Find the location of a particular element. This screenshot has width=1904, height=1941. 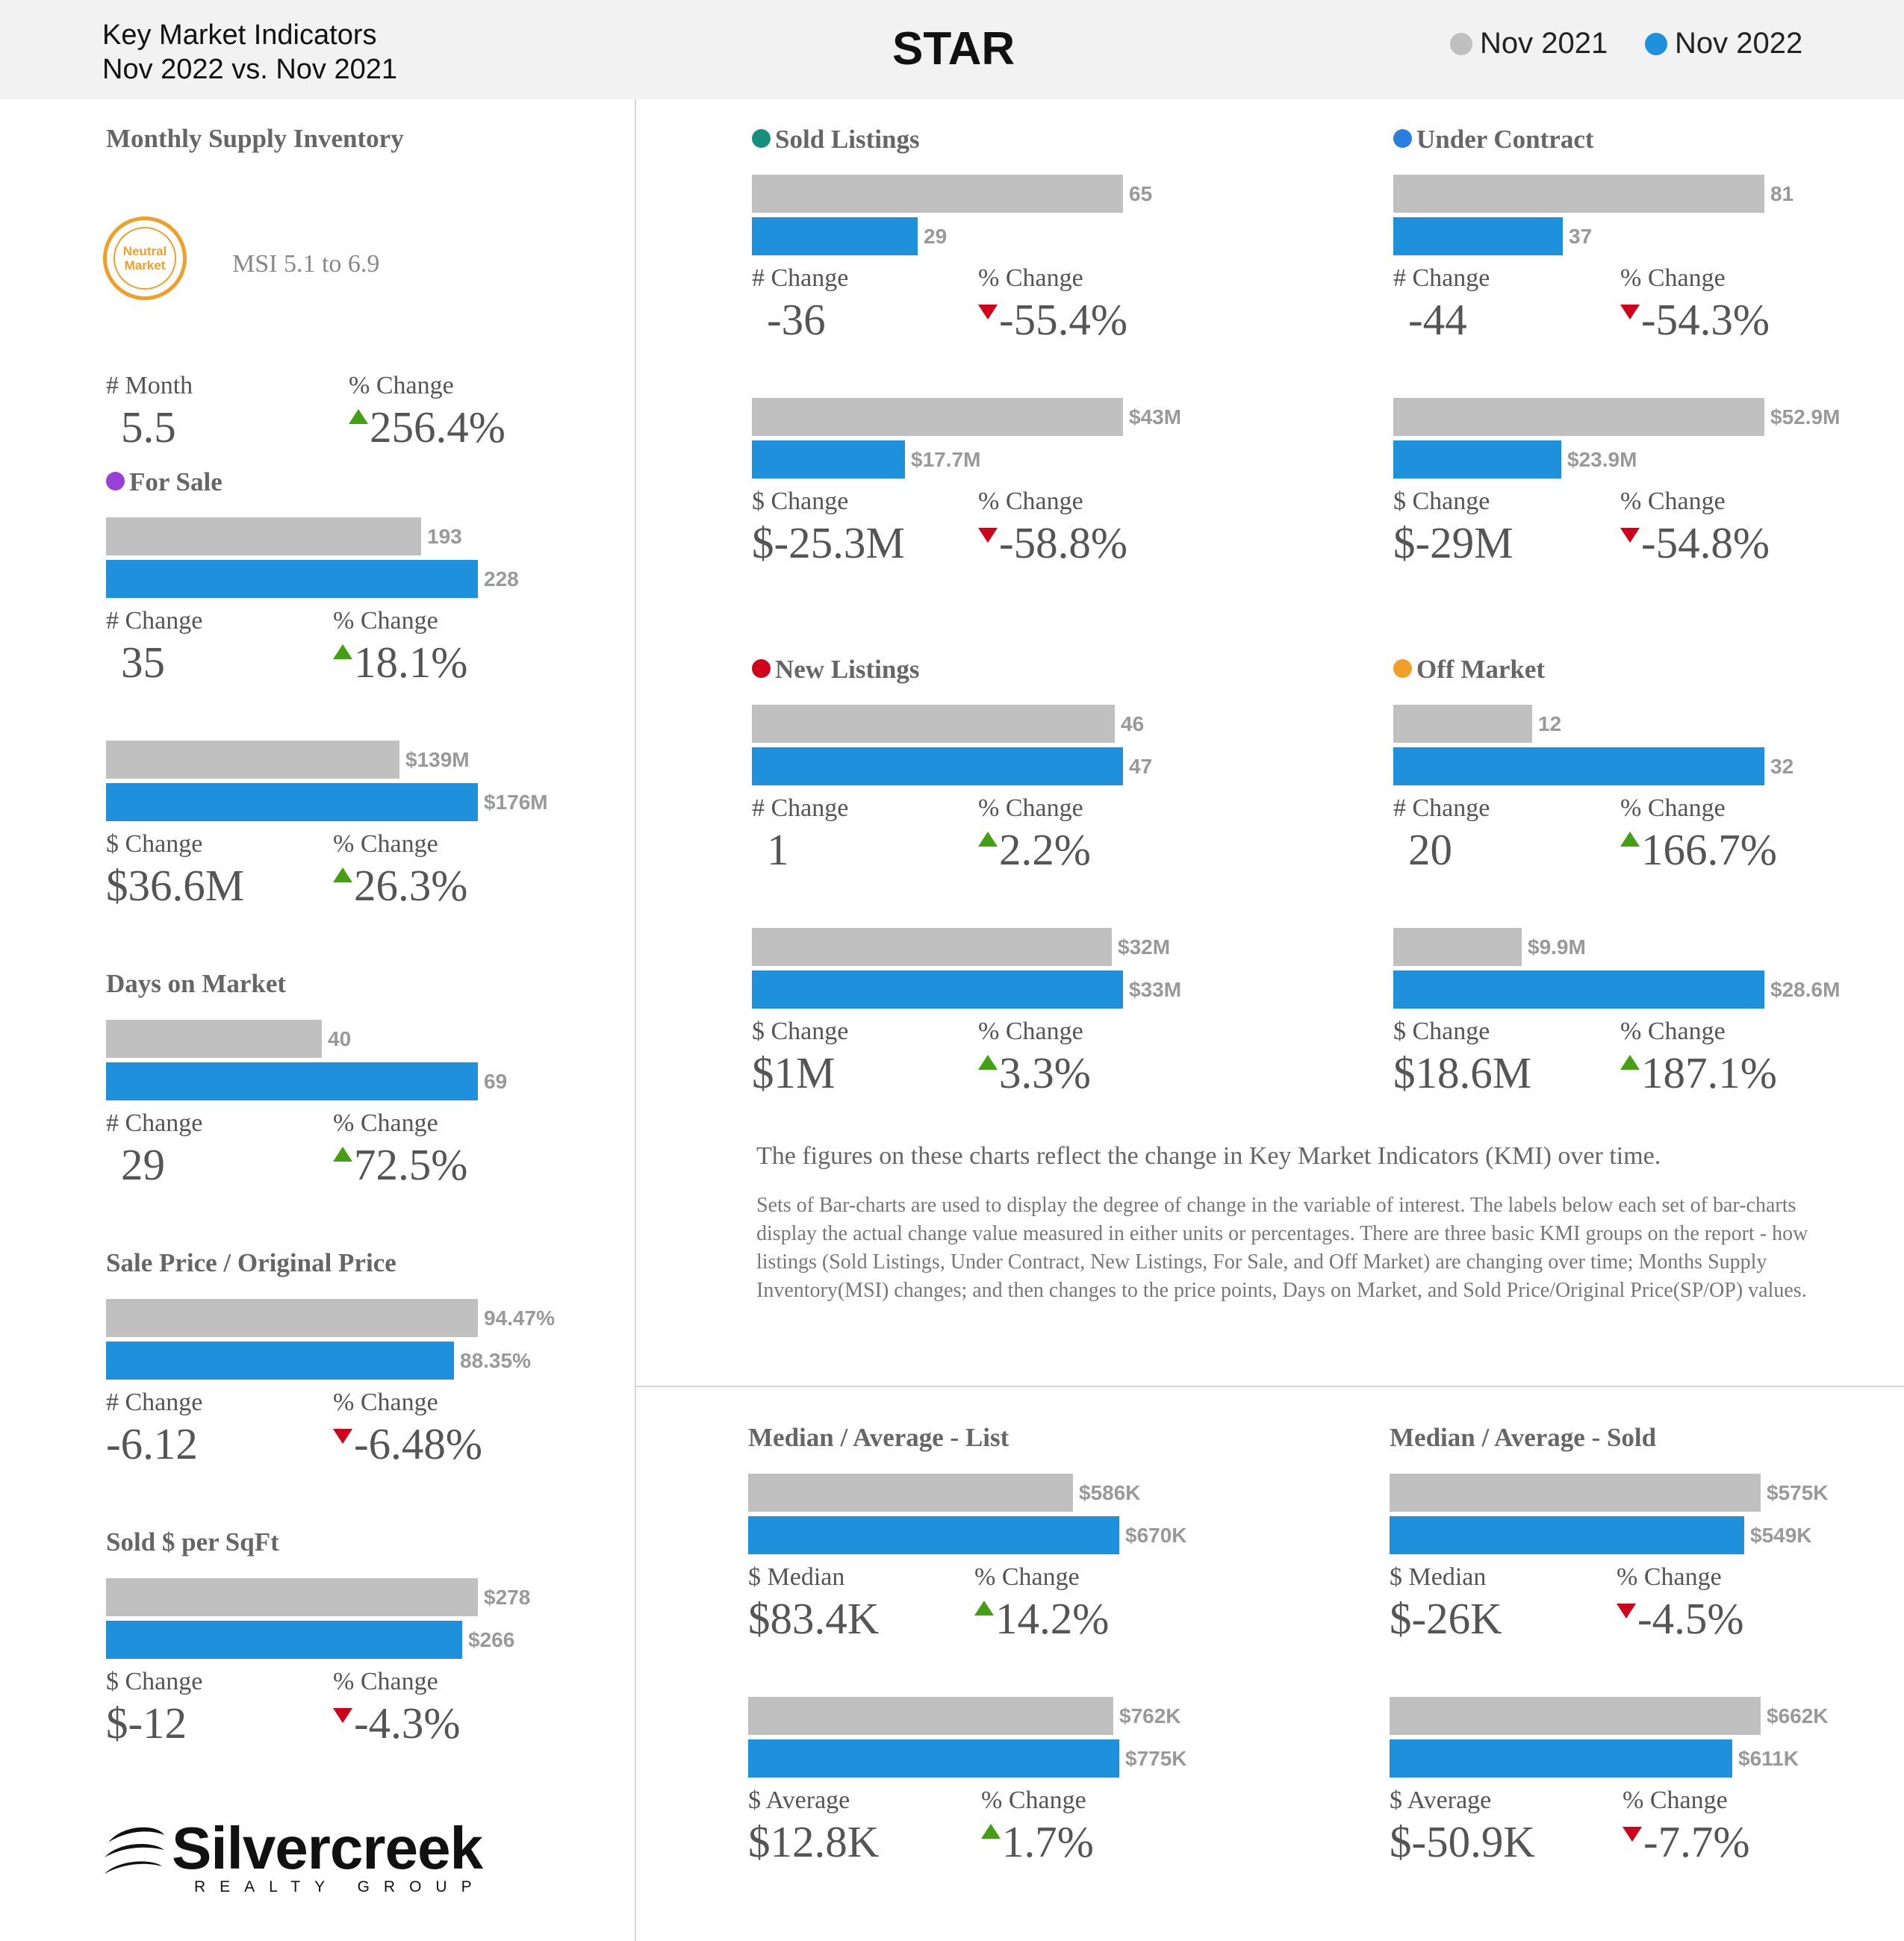

uc_count-bar-label-2021: 81 is located at coordinates (1782, 193).